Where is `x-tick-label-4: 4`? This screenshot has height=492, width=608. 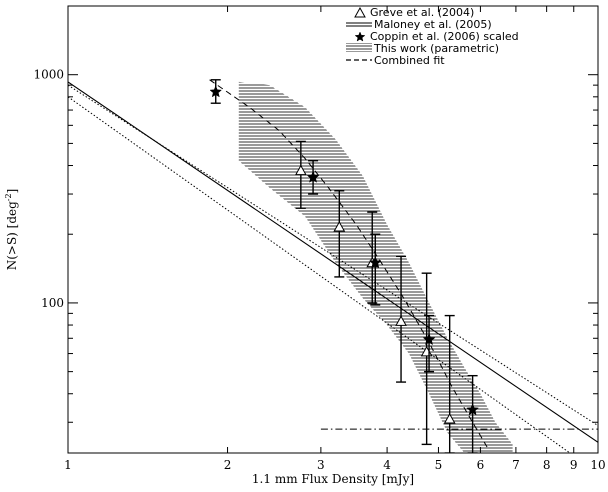
x-tick-label-4: 4 is located at coordinates (387, 465).